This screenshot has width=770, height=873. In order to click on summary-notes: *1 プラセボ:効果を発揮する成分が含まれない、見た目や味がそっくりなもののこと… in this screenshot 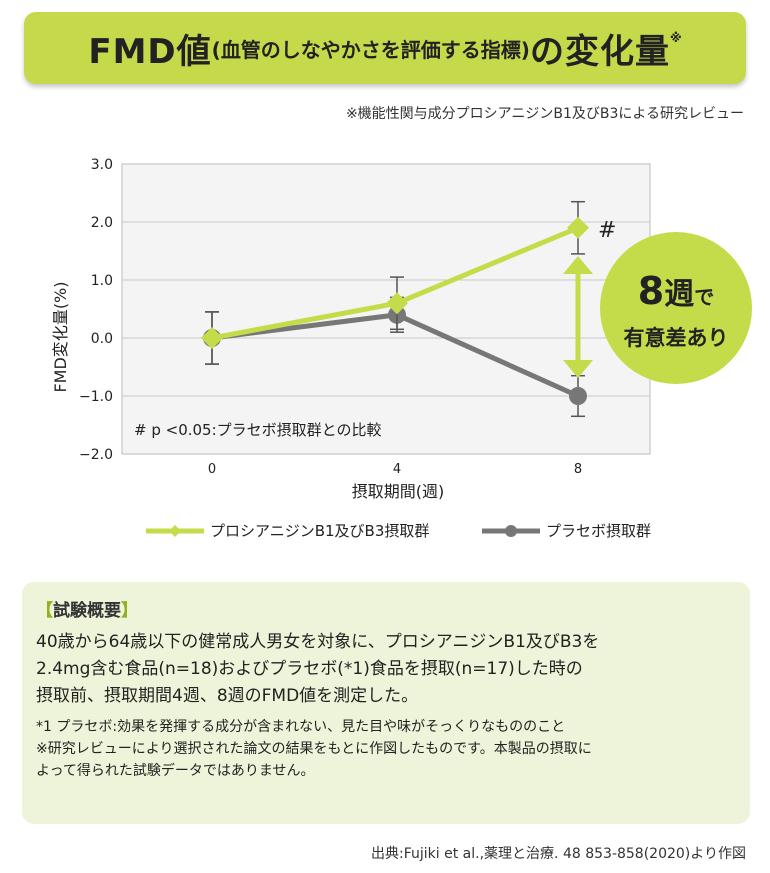, I will do `click(386, 749)`.